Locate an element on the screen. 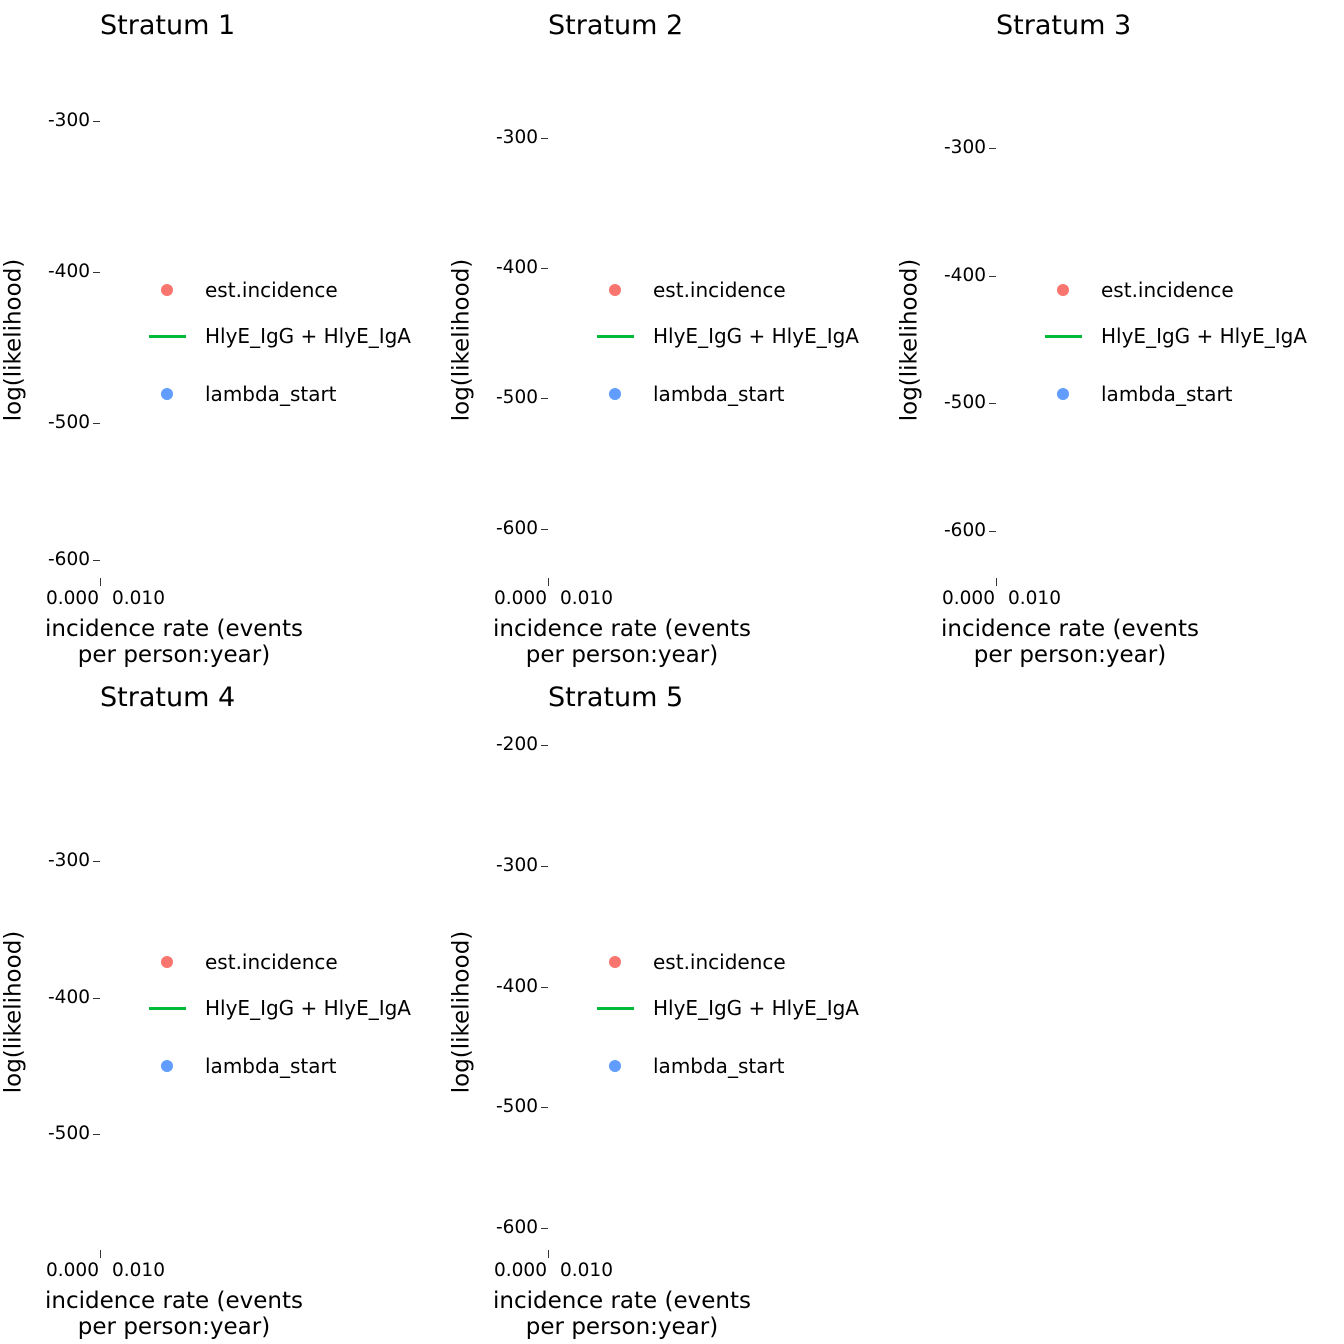 This screenshot has width=1344, height=1344. y-tick-label: -200 is located at coordinates (517, 744).